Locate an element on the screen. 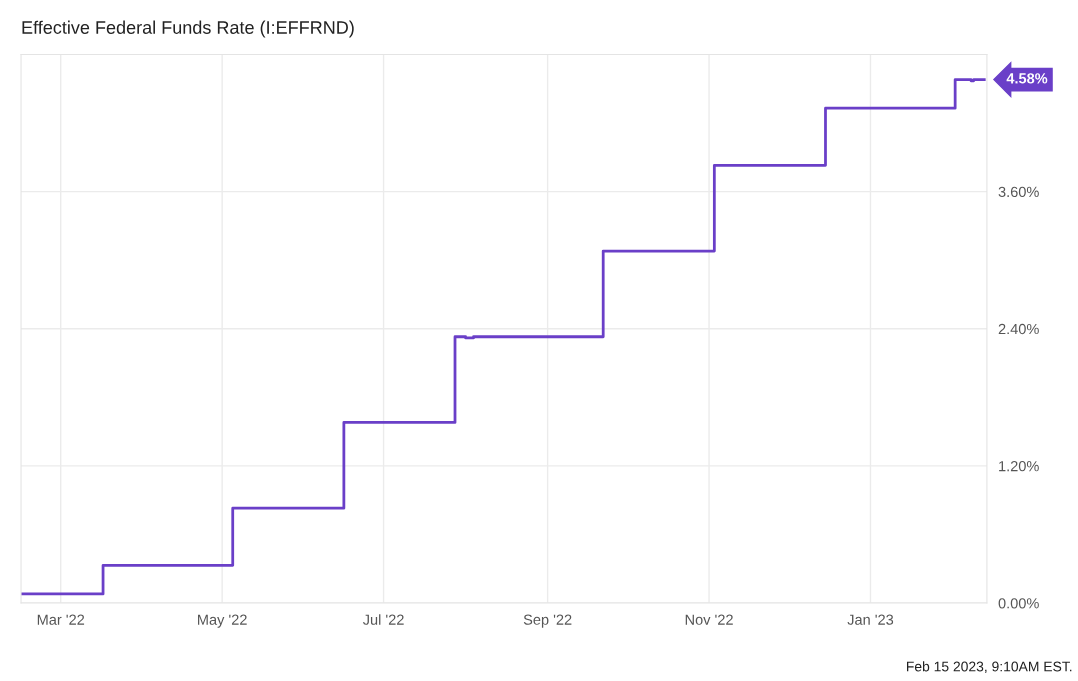 This screenshot has height=681, width=1078. annotation: 4.58% is located at coordinates (1027, 78).